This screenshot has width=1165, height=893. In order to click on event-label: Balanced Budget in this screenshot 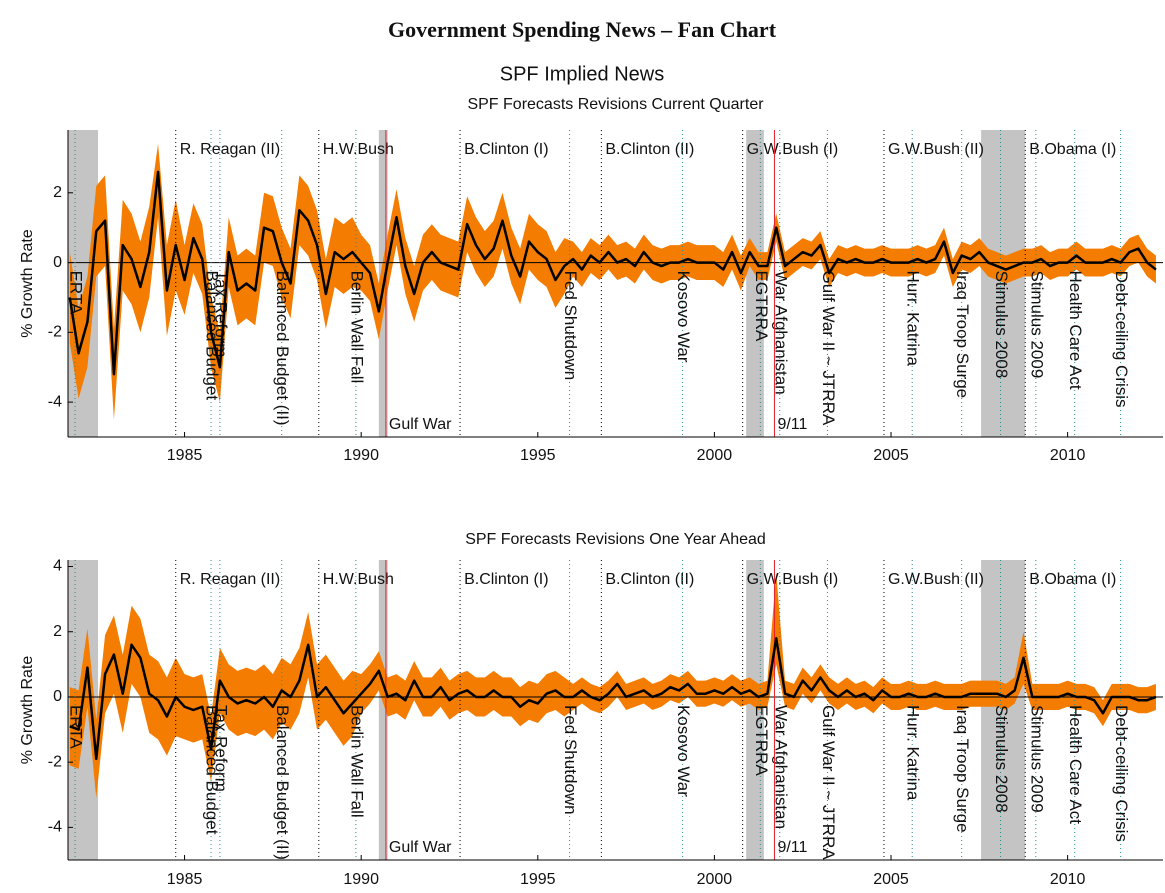, I will do `click(212, 770)`.